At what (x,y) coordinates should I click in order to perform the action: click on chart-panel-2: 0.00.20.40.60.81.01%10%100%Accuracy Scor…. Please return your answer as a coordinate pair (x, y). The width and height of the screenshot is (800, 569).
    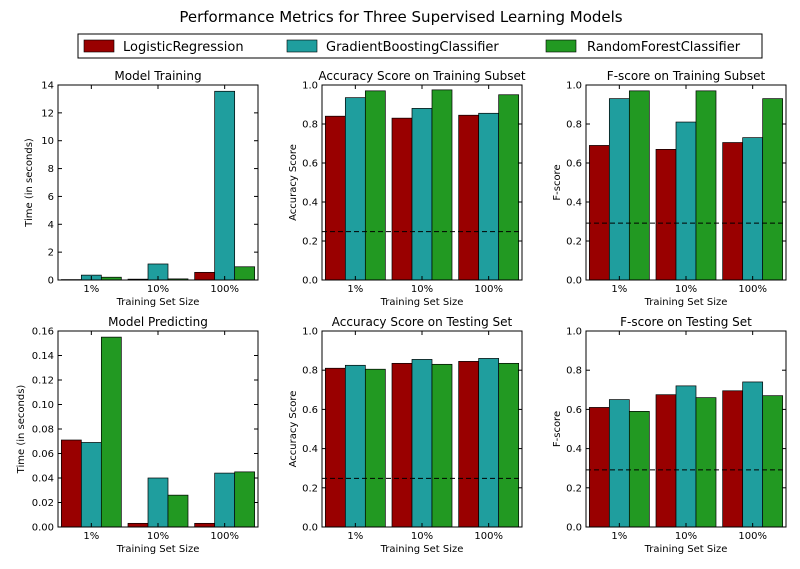
    Looking at the image, I should click on (407, 188).